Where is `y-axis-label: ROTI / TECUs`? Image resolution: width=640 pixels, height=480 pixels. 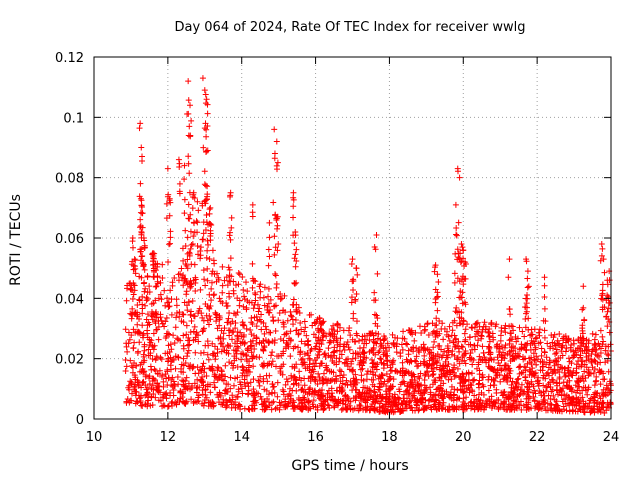
y-axis-label: ROTI / TECUs is located at coordinates (16, 240).